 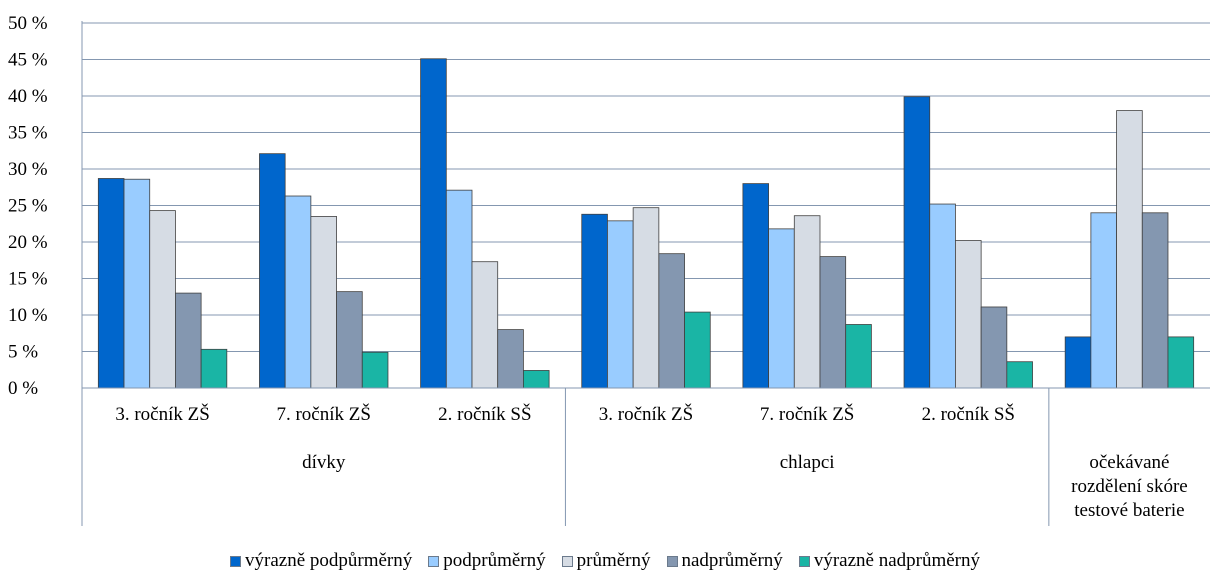 What do you see at coordinates (1129, 486) in the screenshot?
I see `group-label-line: rozdělení skóre` at bounding box center [1129, 486].